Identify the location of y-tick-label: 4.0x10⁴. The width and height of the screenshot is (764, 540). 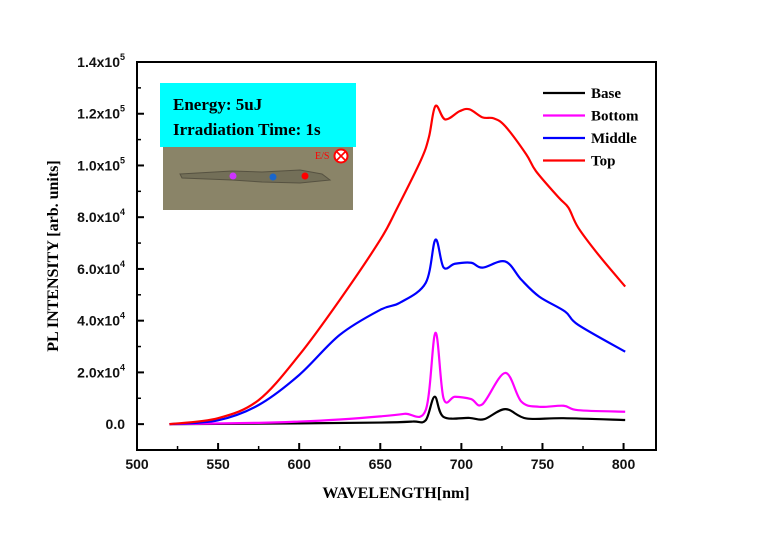
(101, 320).